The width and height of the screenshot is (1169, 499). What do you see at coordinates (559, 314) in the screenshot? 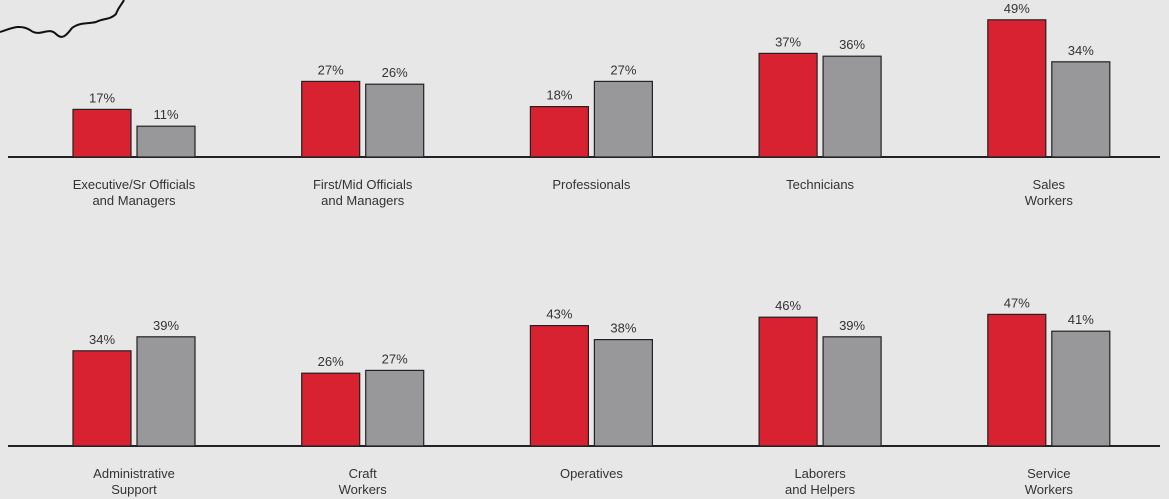
I see `value-label: 43%` at bounding box center [559, 314].